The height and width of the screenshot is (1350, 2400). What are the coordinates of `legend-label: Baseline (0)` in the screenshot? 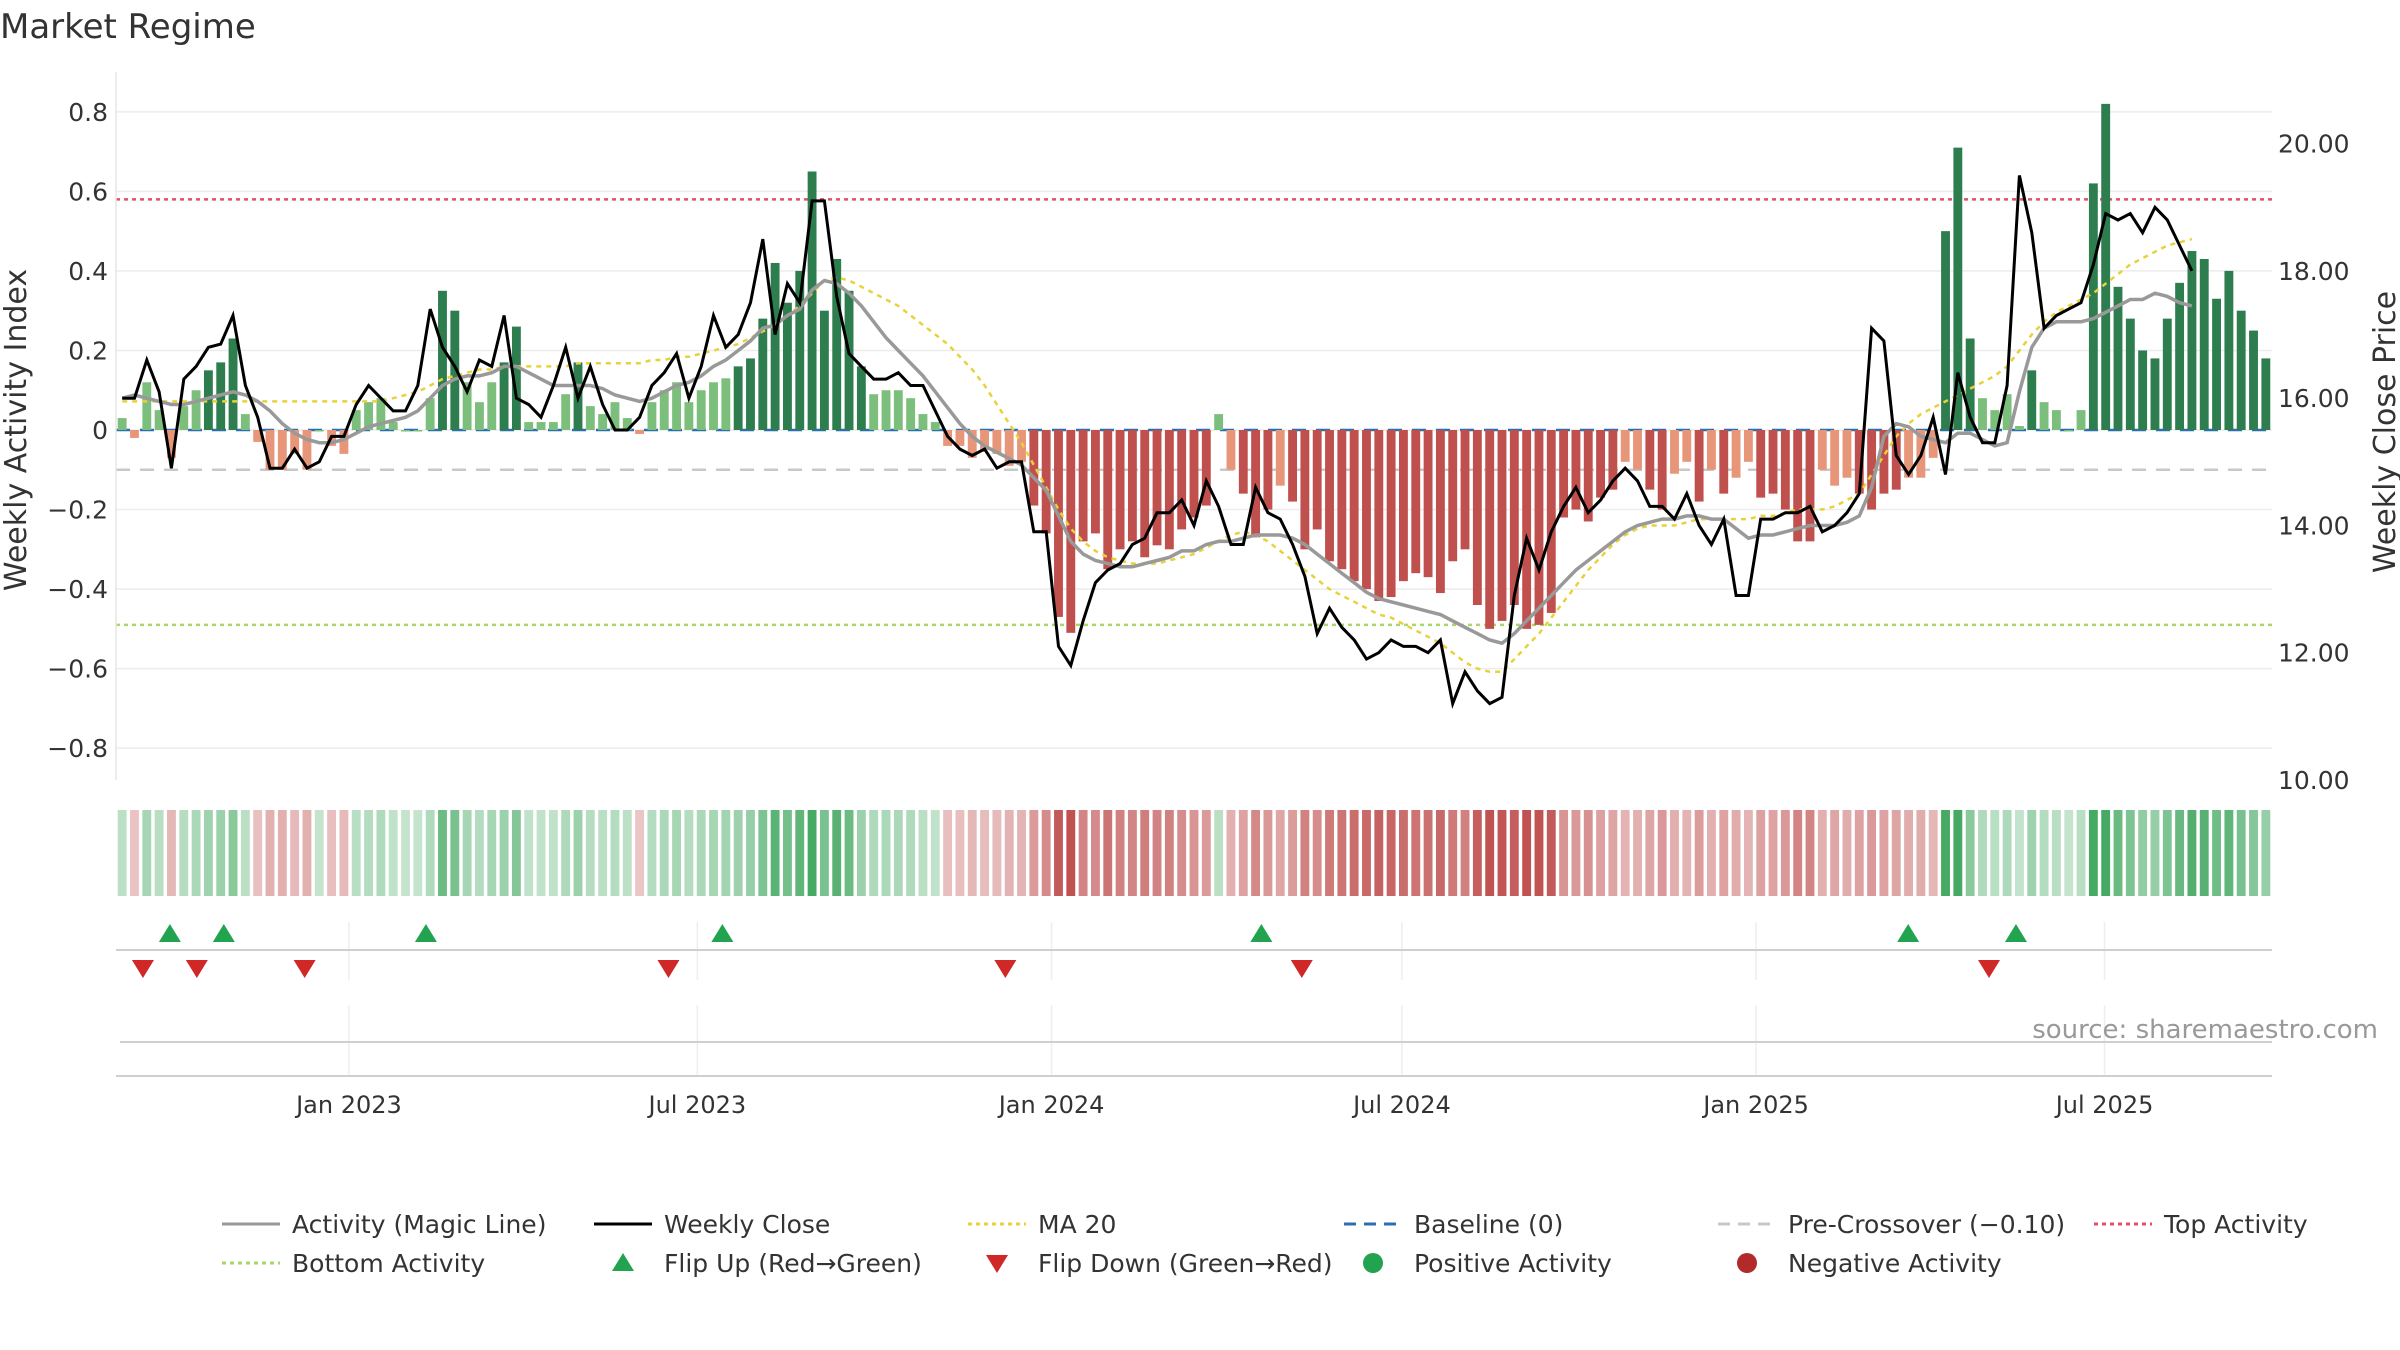 It's located at (1488, 1224).